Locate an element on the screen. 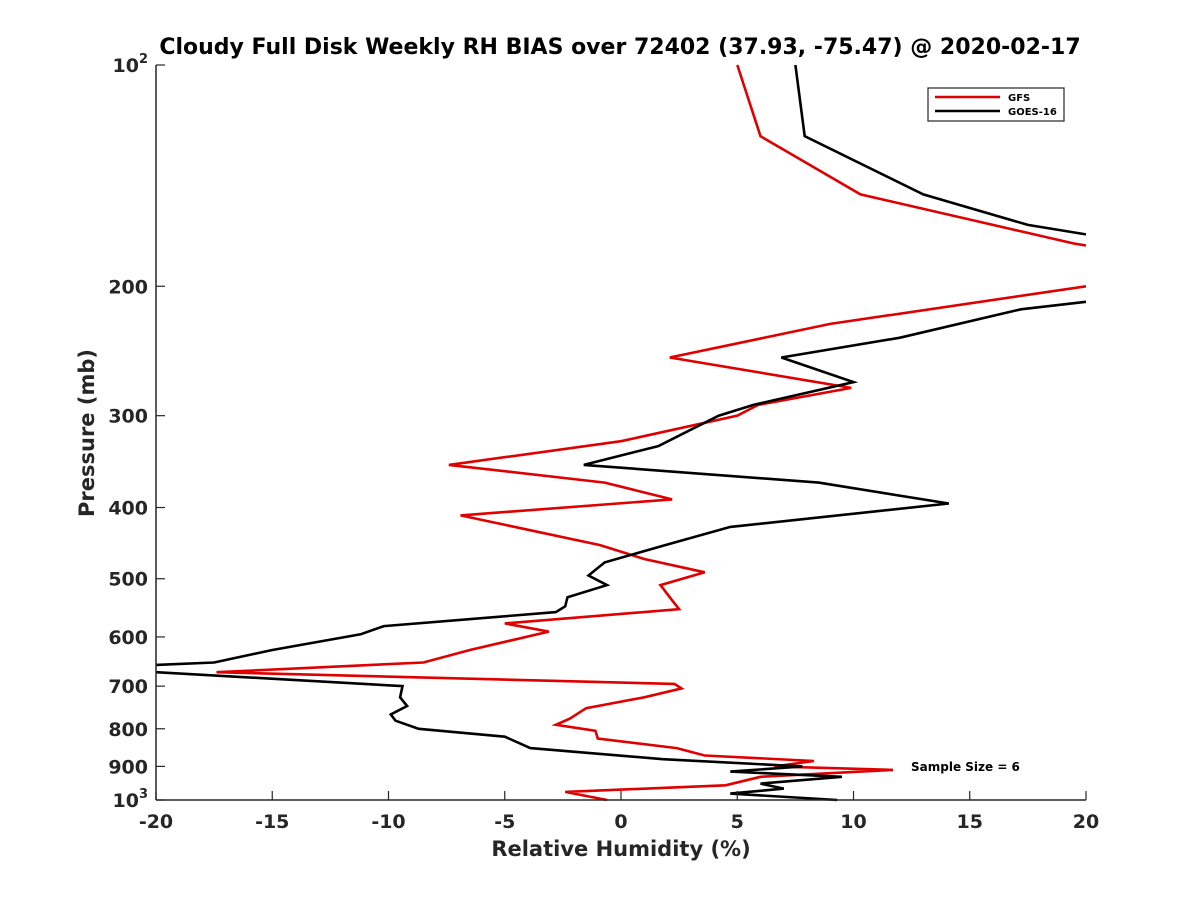 The image size is (1200, 900). y-tick-label: 800 is located at coordinates (128, 730).